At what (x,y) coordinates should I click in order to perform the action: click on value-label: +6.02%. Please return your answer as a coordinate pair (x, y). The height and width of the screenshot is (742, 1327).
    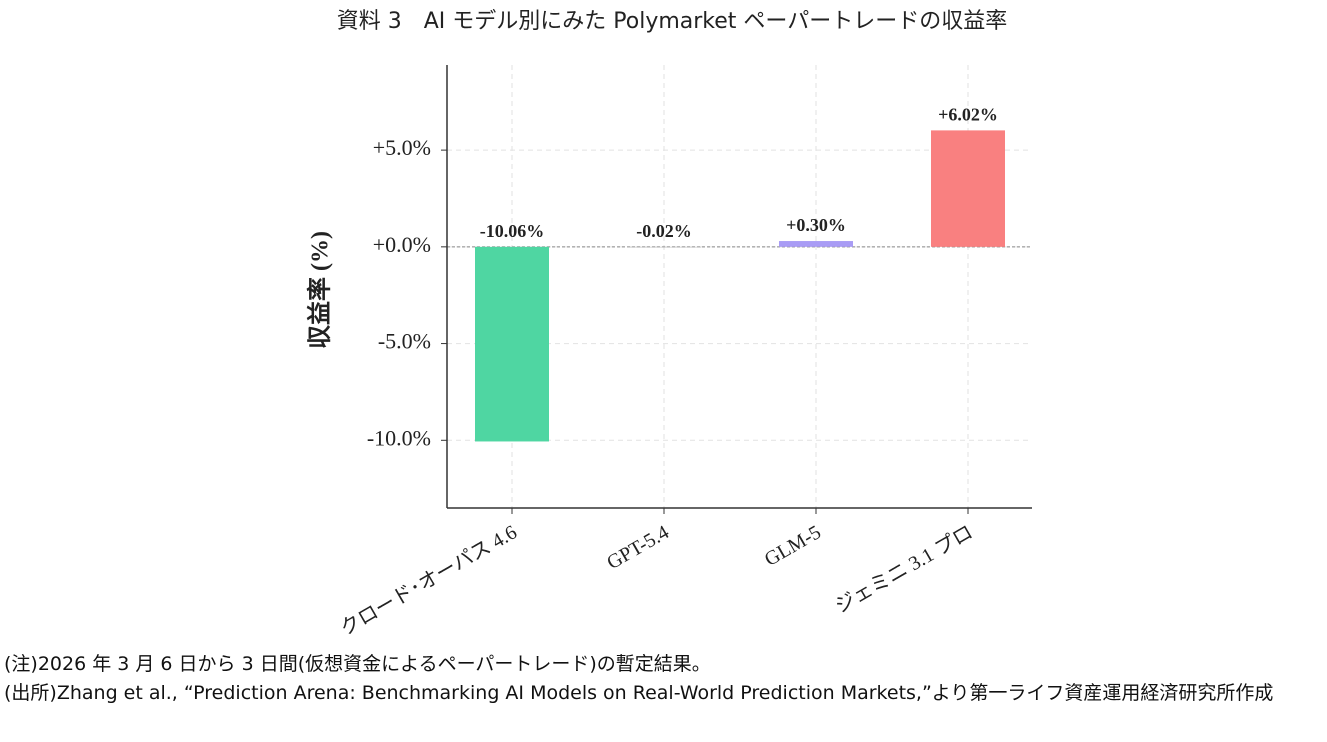
    Looking at the image, I should click on (968, 115).